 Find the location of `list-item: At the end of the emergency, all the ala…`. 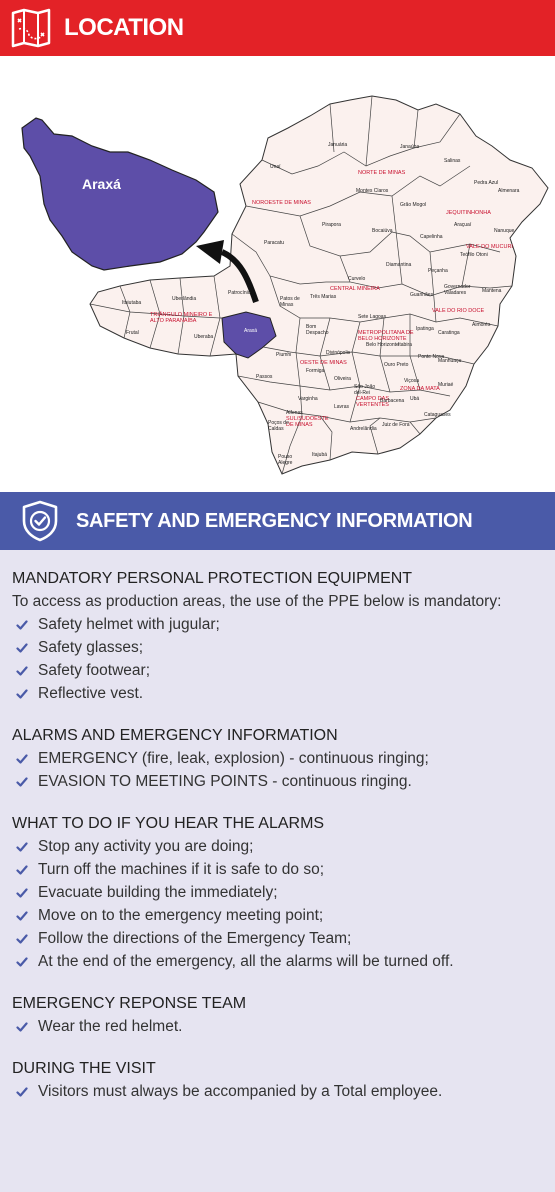

list-item: At the end of the emergency, all the ala… is located at coordinates (277, 961).